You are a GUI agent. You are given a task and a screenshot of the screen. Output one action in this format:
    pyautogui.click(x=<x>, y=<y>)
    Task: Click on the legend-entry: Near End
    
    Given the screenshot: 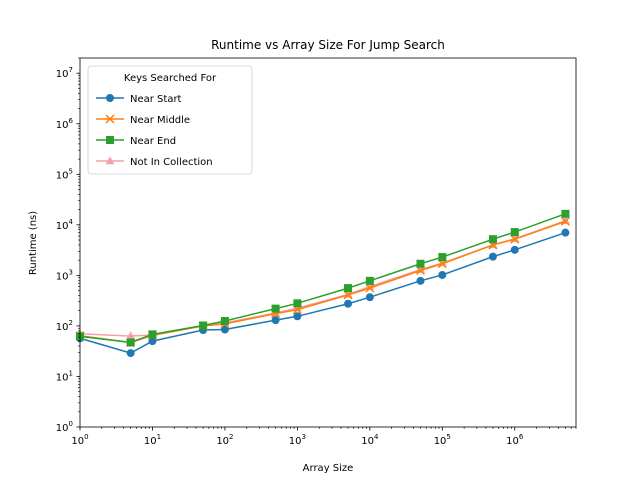 What is the action you would take?
    pyautogui.click(x=136, y=141)
    